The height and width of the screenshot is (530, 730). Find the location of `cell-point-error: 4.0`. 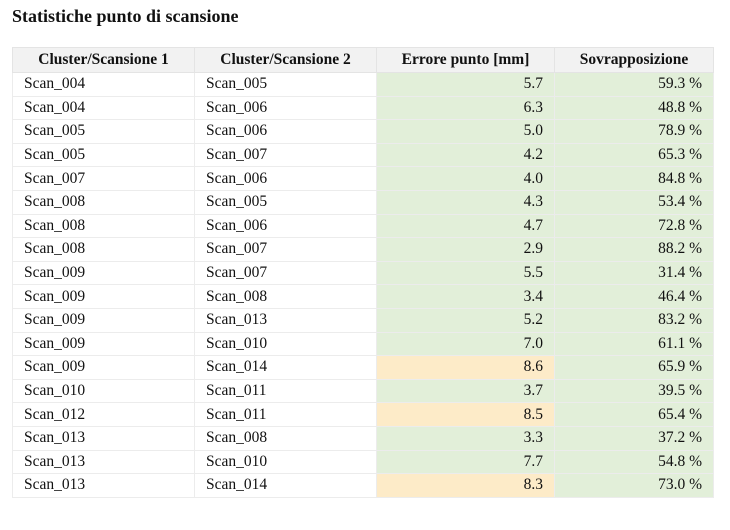

cell-point-error: 4.0 is located at coordinates (465, 178).